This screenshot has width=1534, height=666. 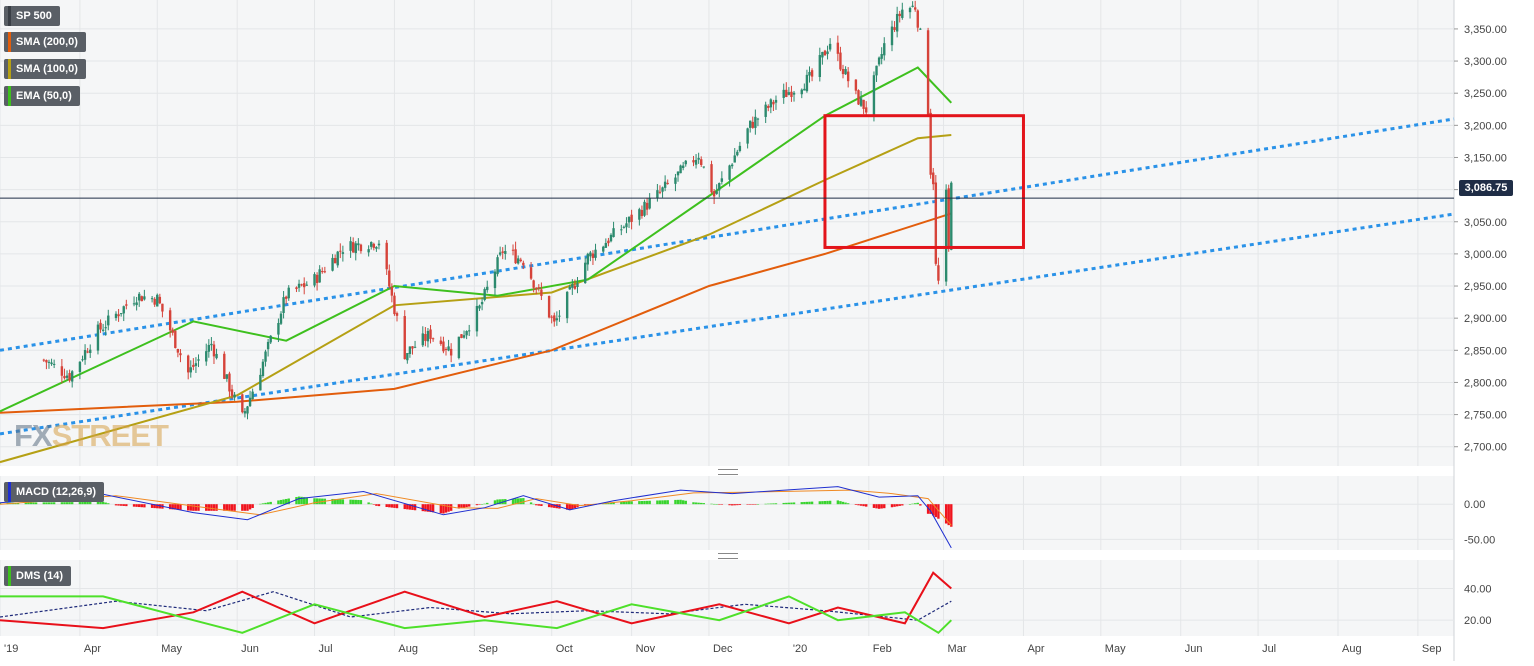 What do you see at coordinates (45, 69) in the screenshot?
I see `legend-sma100: SMA (100,0)` at bounding box center [45, 69].